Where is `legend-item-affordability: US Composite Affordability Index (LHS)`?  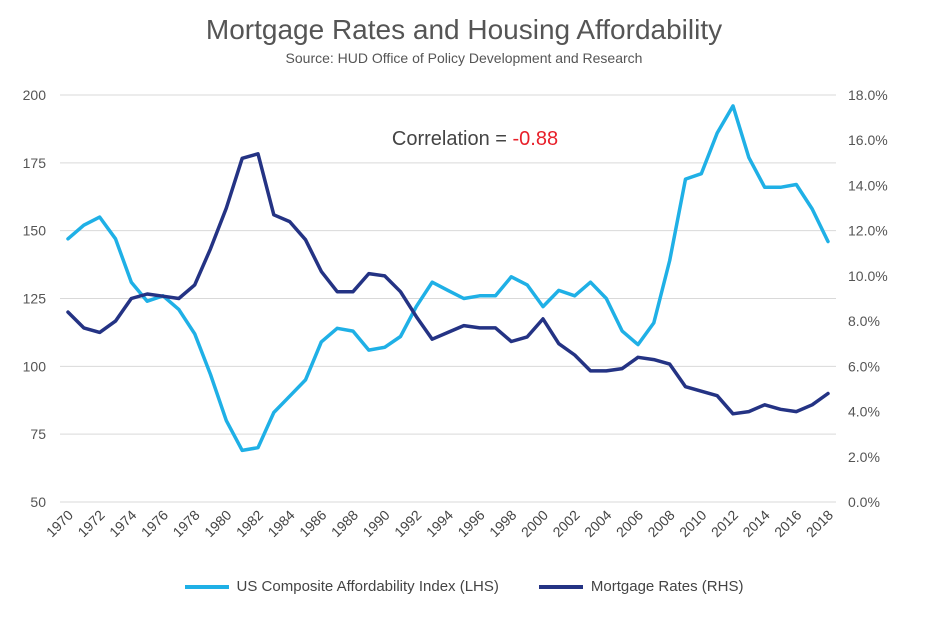
legend-item-affordability: US Composite Affordability Index (LHS) is located at coordinates (341, 586).